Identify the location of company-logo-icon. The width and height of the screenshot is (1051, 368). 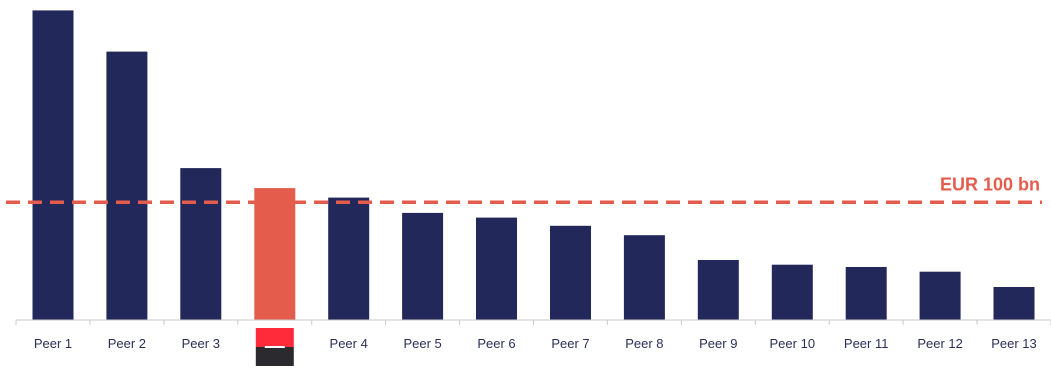
(274, 347).